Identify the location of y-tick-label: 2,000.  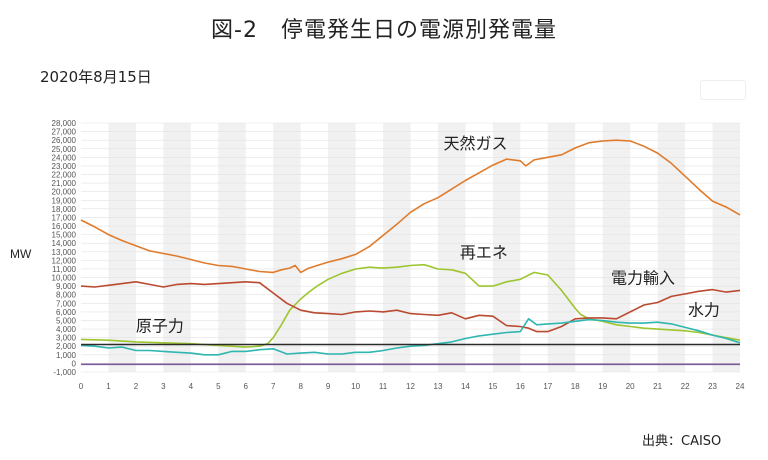
(66, 346).